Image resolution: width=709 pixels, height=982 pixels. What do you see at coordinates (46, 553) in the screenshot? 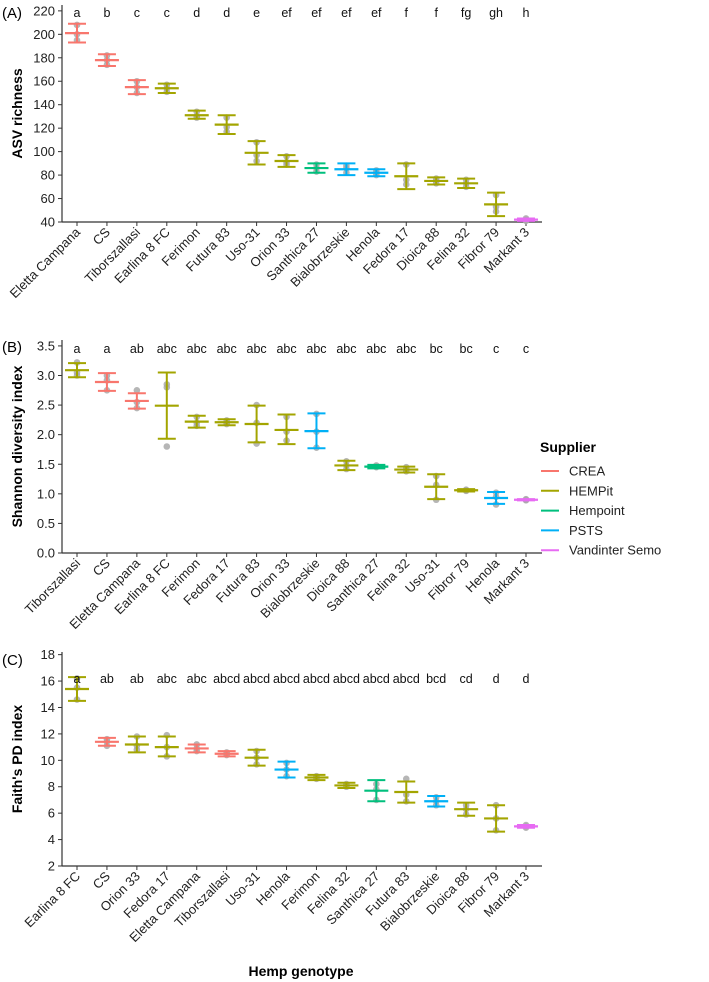
I see `y-tick-label: 0.0` at bounding box center [46, 553].